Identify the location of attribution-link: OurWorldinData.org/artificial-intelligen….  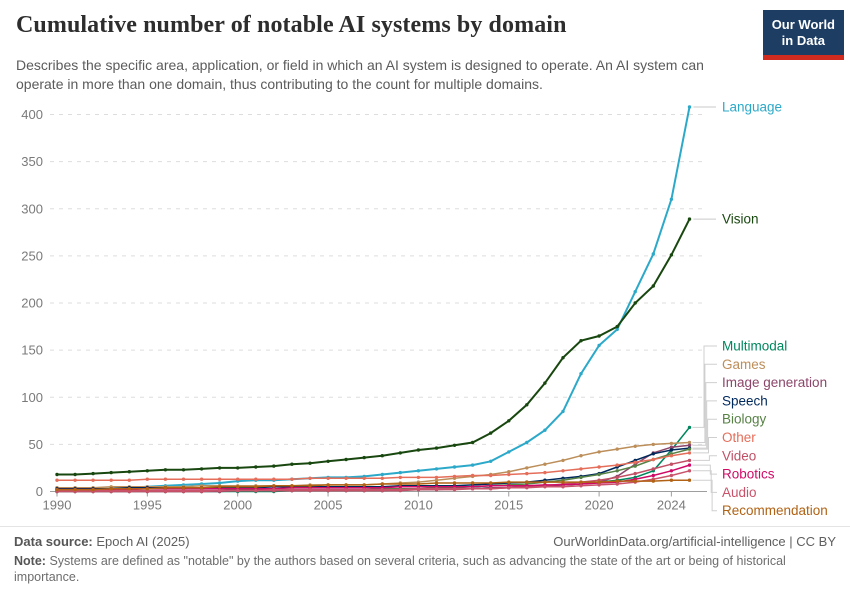
(694, 541).